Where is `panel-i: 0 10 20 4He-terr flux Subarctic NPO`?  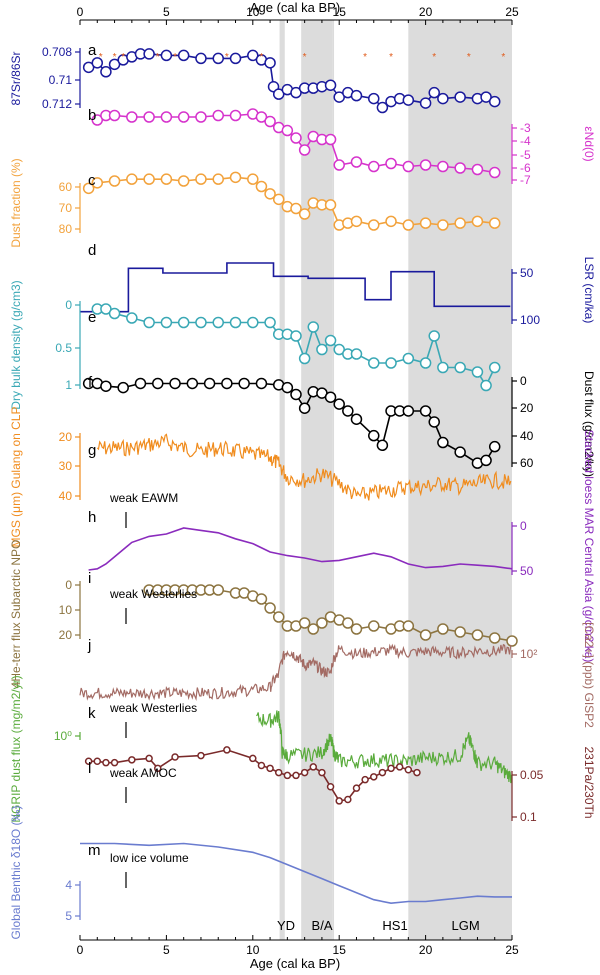 panel-i: 0 10 20 4He-terr flux Subarctic NPO is located at coordinates (263, 614).